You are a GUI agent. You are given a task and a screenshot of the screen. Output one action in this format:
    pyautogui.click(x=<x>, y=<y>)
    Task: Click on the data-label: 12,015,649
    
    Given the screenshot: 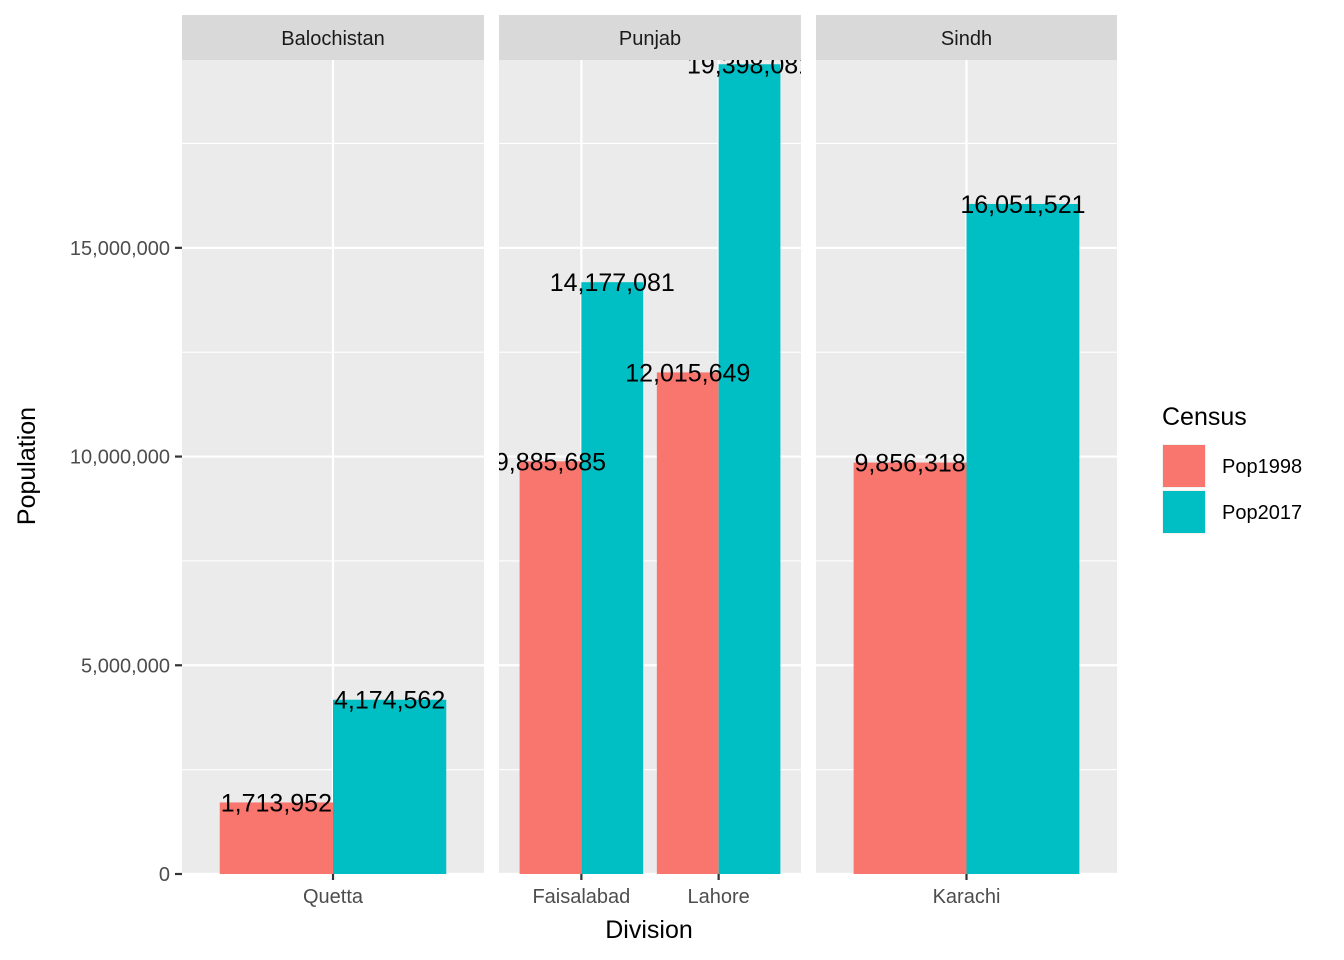 What is the action you would take?
    pyautogui.click(x=687, y=373)
    